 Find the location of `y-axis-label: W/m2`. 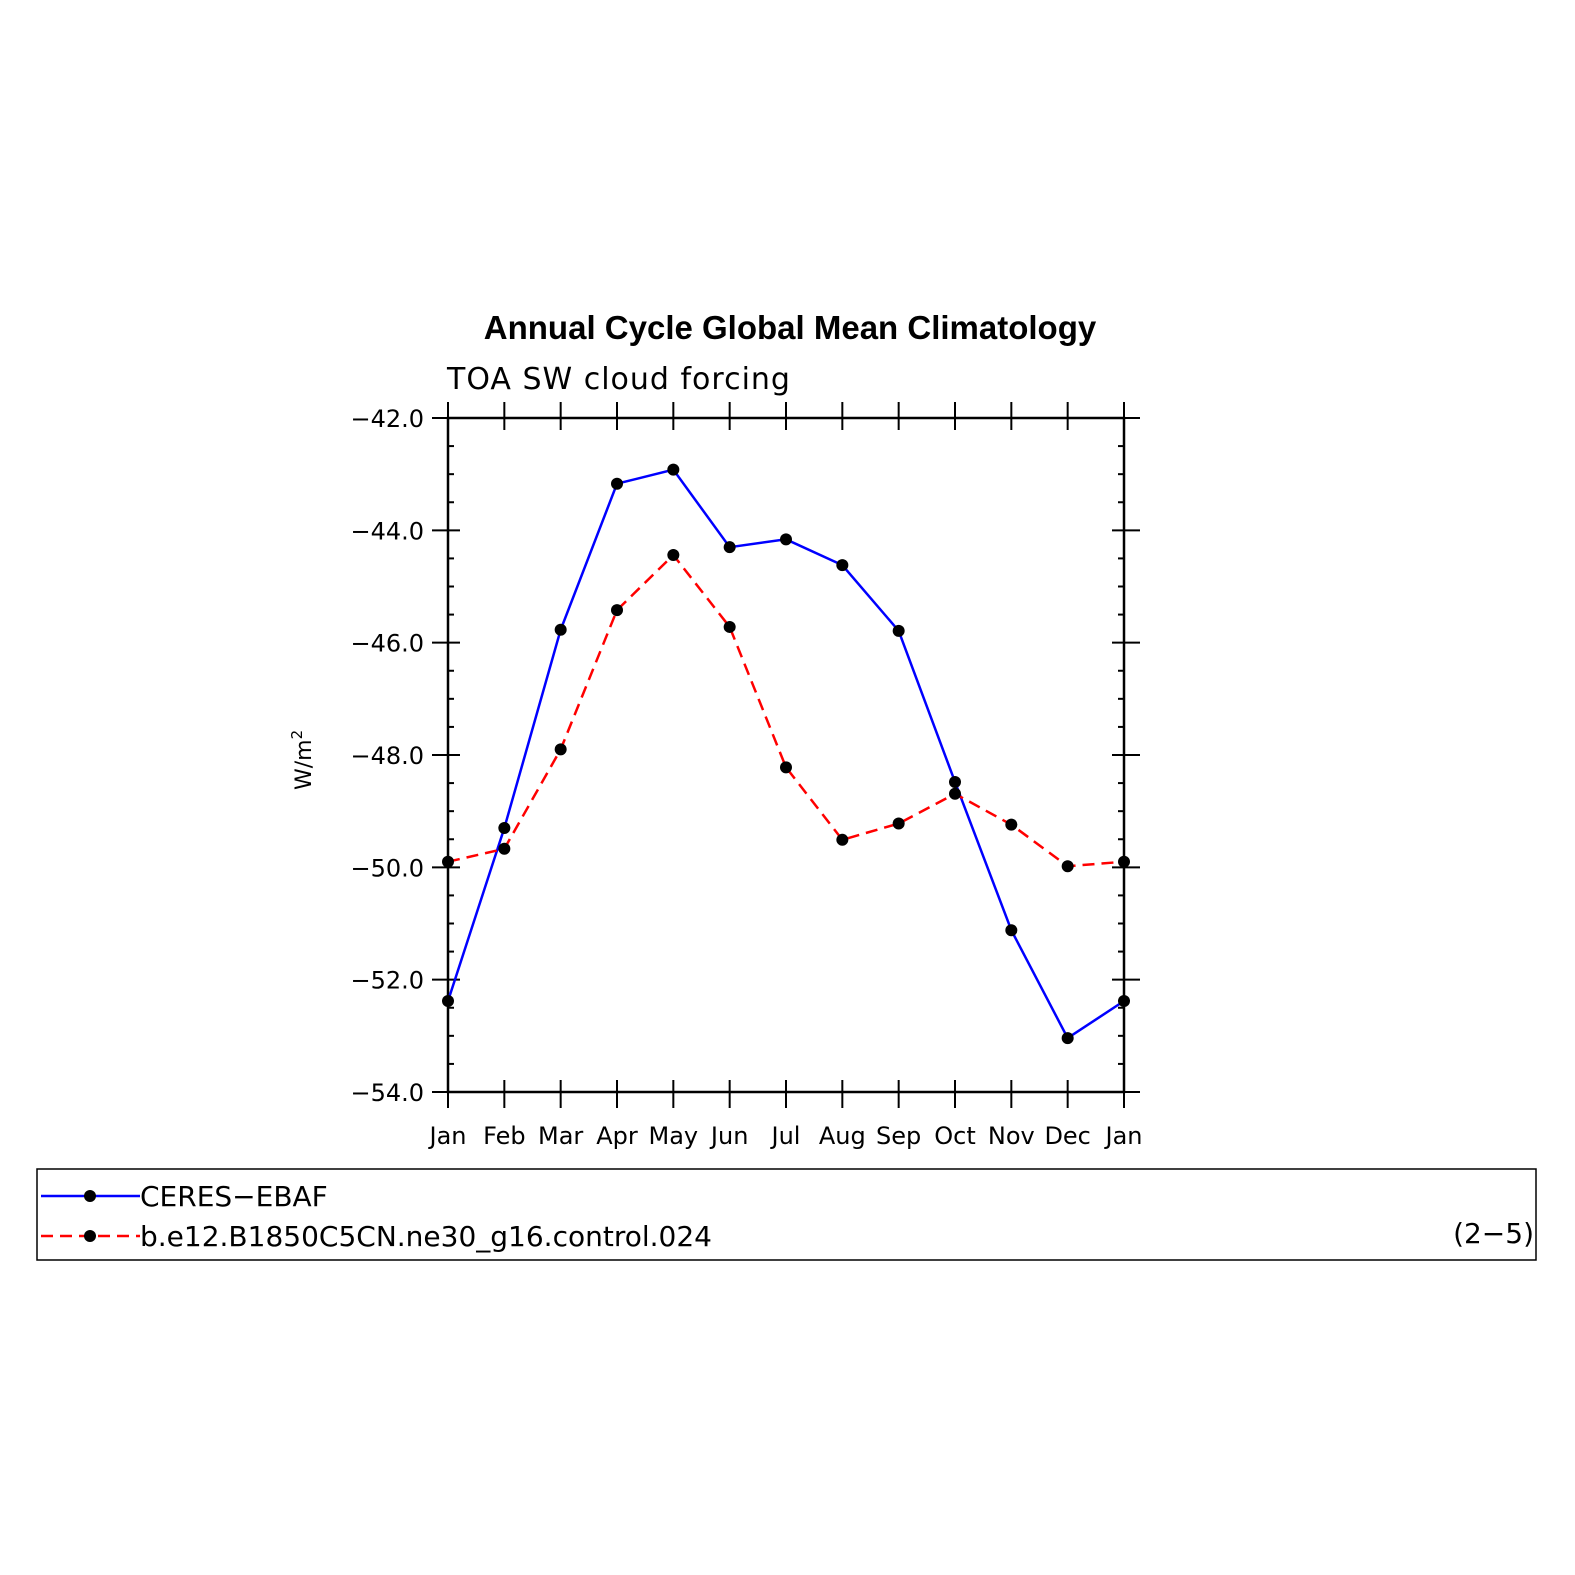

y-axis-label: W/m2 is located at coordinates (302, 760).